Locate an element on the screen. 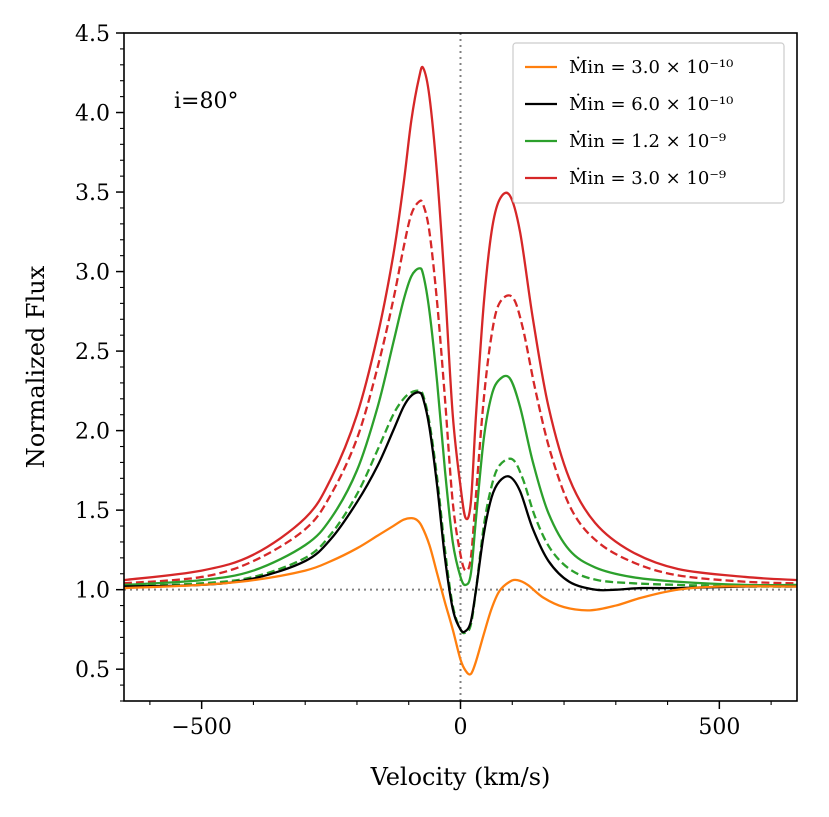 The height and width of the screenshot is (817, 829). legend-label: Ṁin = 1.2 × 10⁻⁹ is located at coordinates (647, 140).